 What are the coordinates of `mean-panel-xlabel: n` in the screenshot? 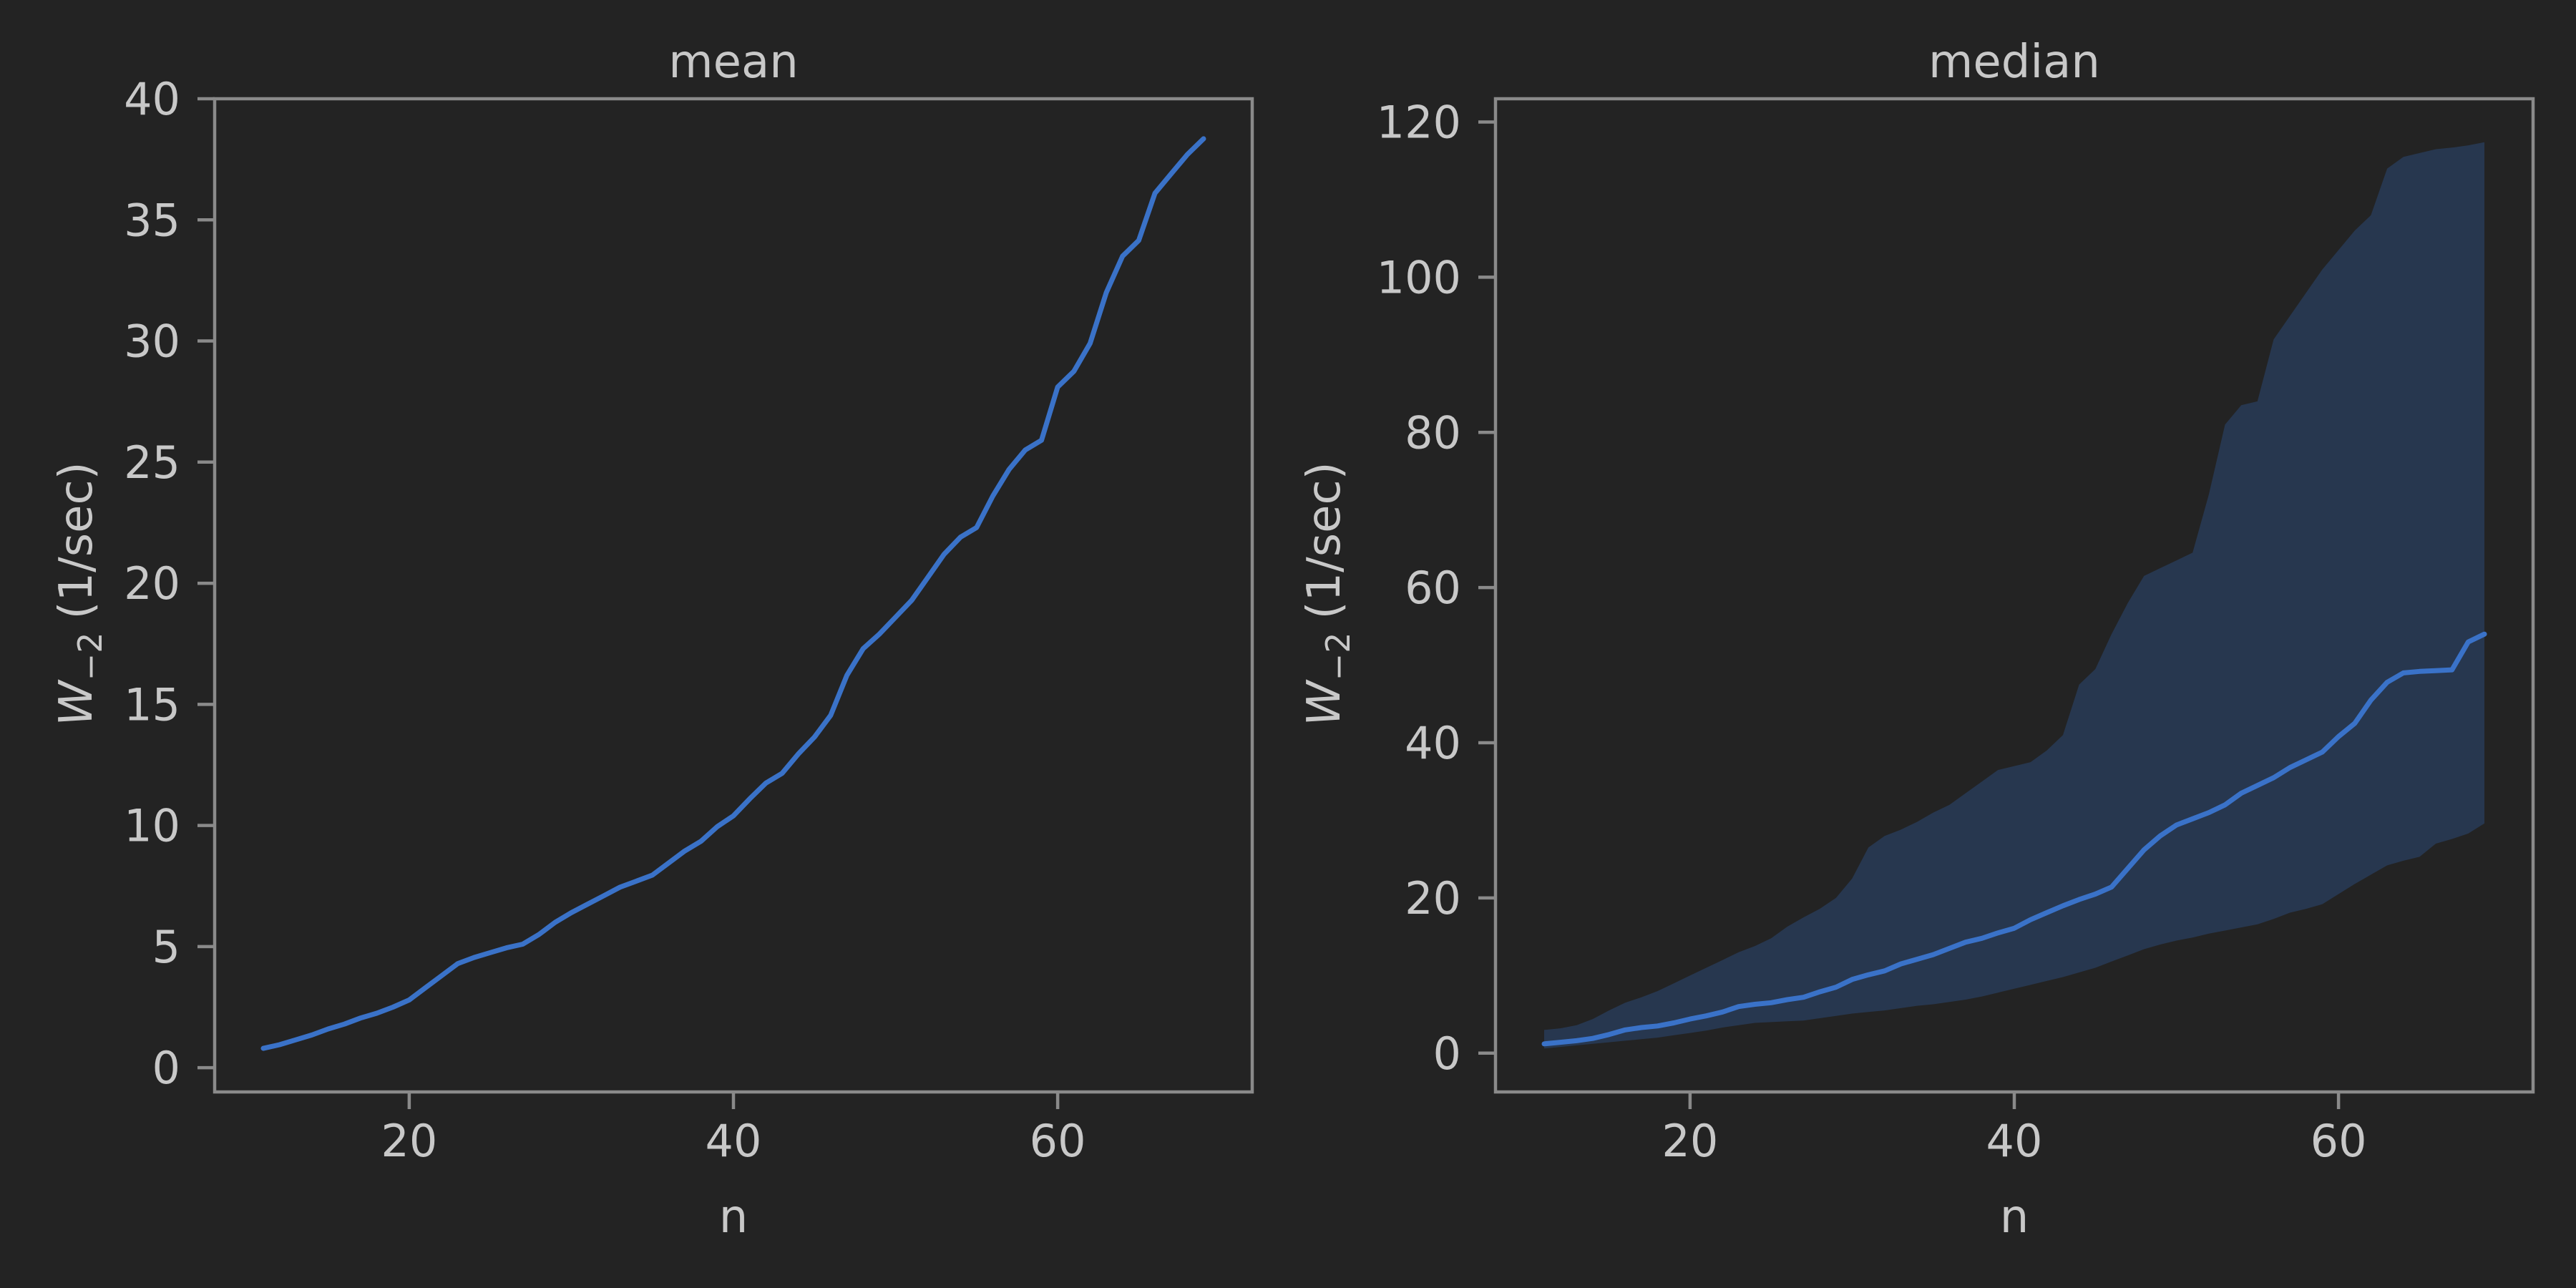 It's located at (733, 1217).